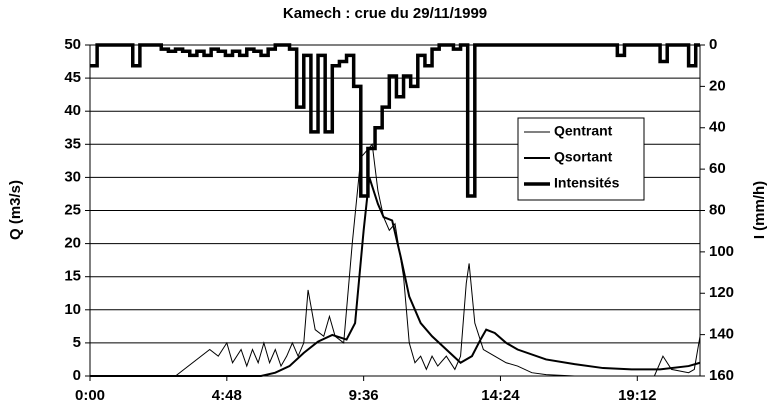 Image resolution: width=772 pixels, height=411 pixels. What do you see at coordinates (385, 13) in the screenshot?
I see `chart-title: Kamech : crue du 29/11/1999` at bounding box center [385, 13].